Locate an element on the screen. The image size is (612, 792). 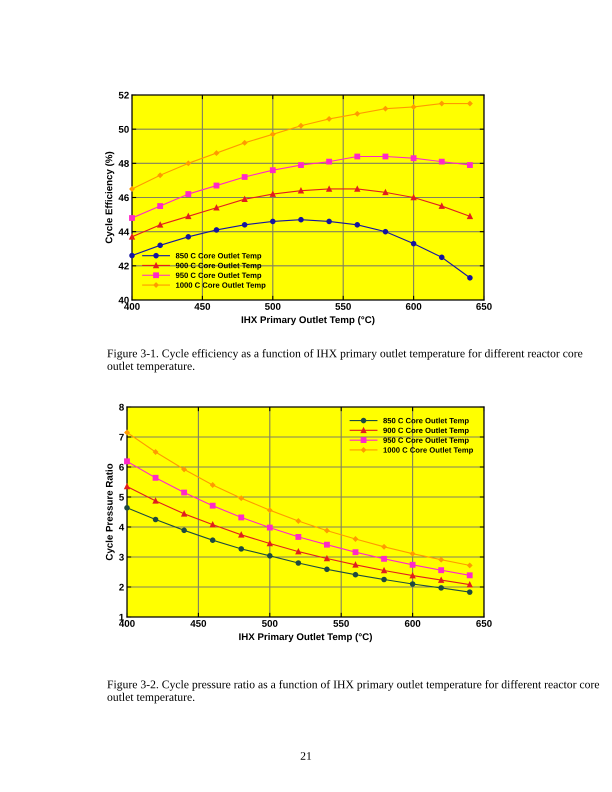
y-tick-label: 6 is located at coordinates (121, 467).